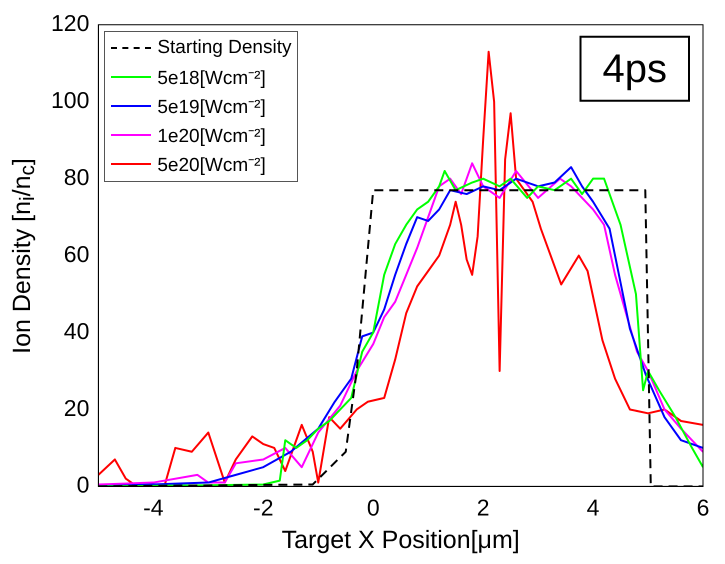 This screenshot has width=725, height=564. What do you see at coordinates (224, 48) in the screenshot?
I see `legend-label: Starting Density` at bounding box center [224, 48].